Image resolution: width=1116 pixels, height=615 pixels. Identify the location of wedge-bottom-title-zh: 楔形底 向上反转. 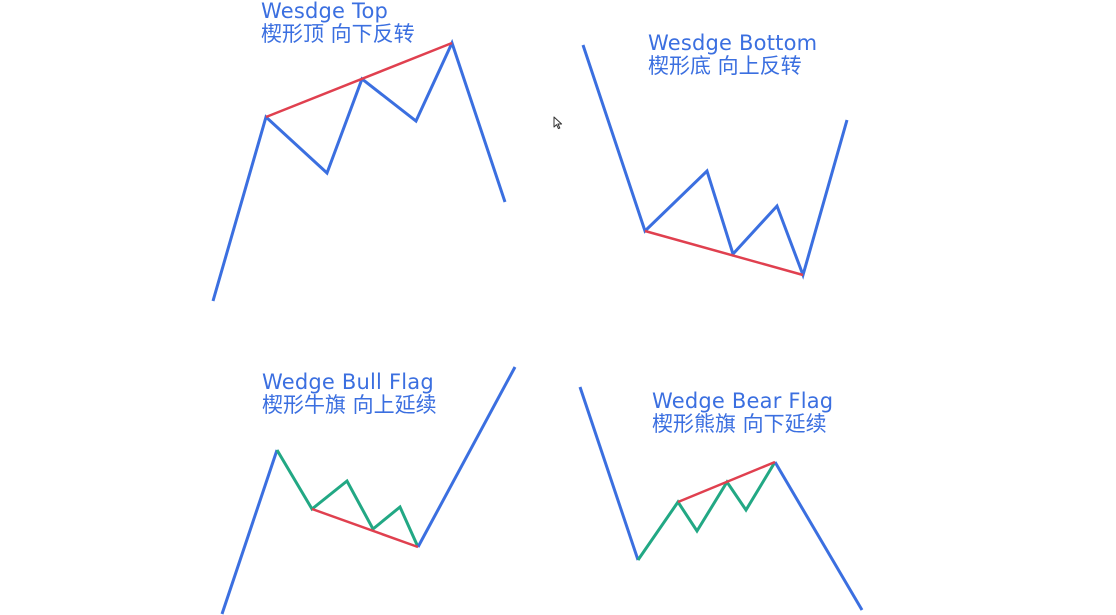
(725, 66).